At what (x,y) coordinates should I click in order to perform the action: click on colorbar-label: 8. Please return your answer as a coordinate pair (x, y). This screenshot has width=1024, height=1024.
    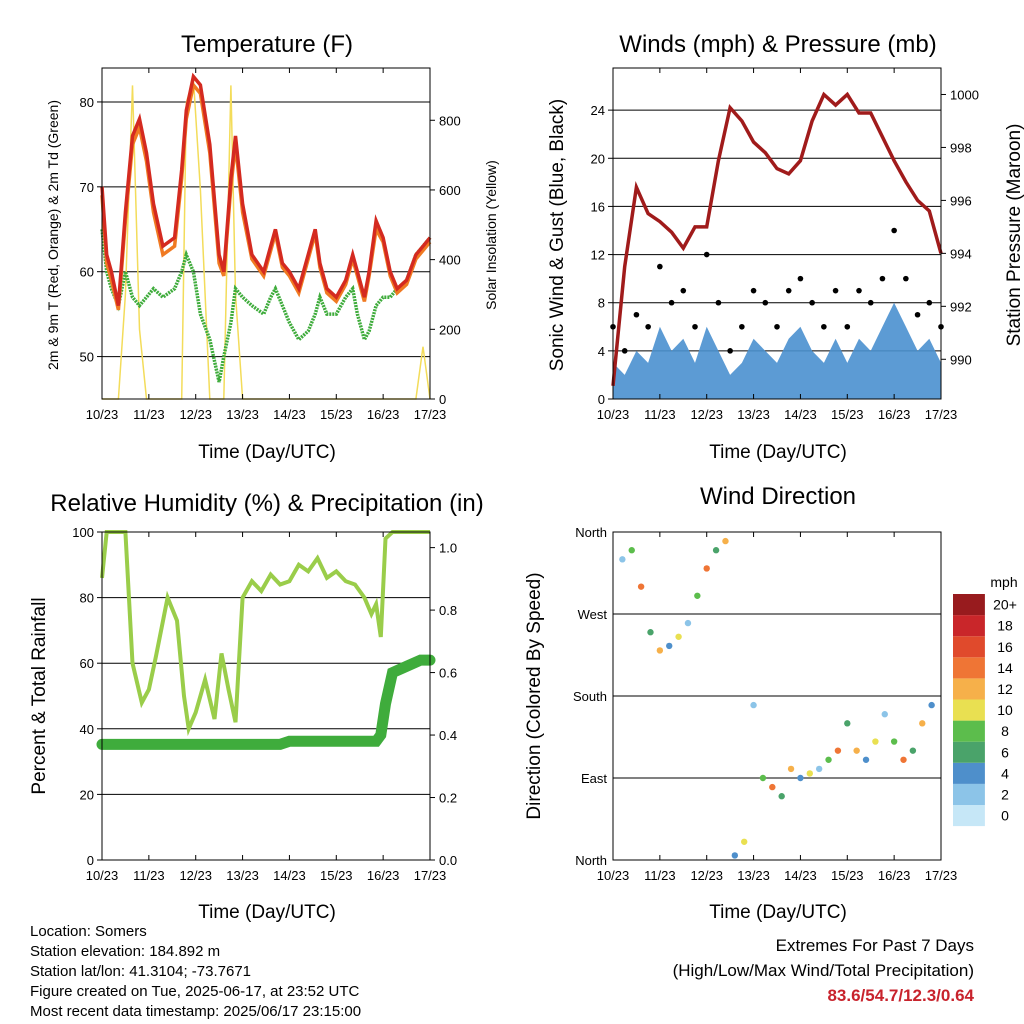
    Looking at the image, I should click on (1005, 731).